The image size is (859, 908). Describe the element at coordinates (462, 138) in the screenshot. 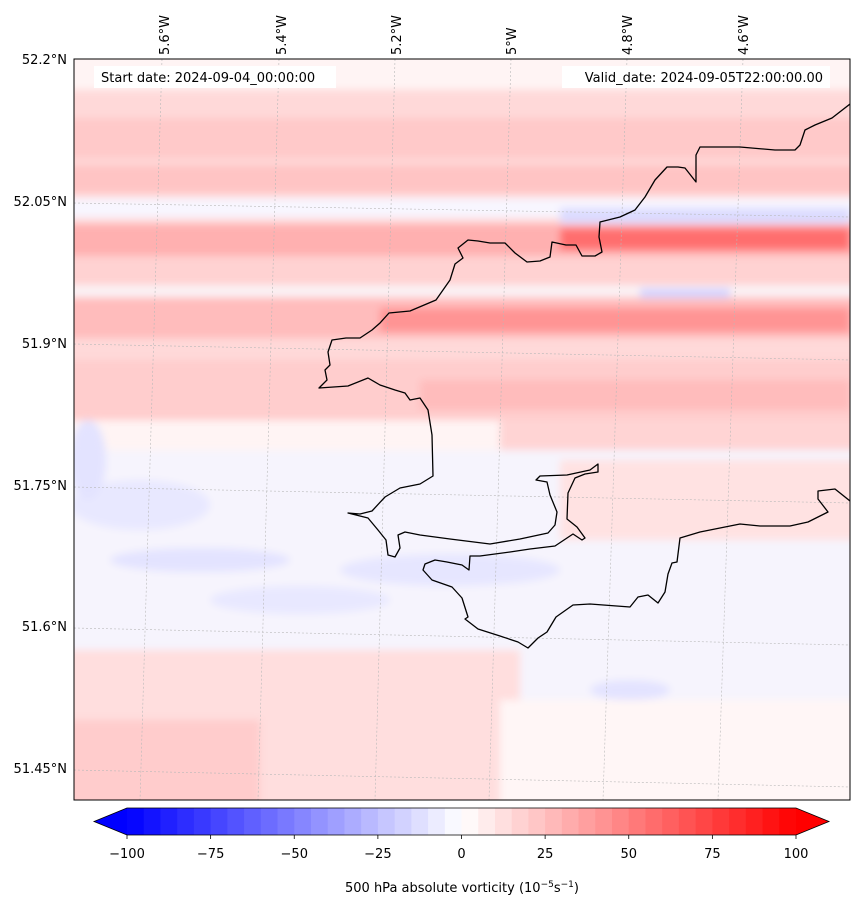

I see `vorticity-band-top` at that location.